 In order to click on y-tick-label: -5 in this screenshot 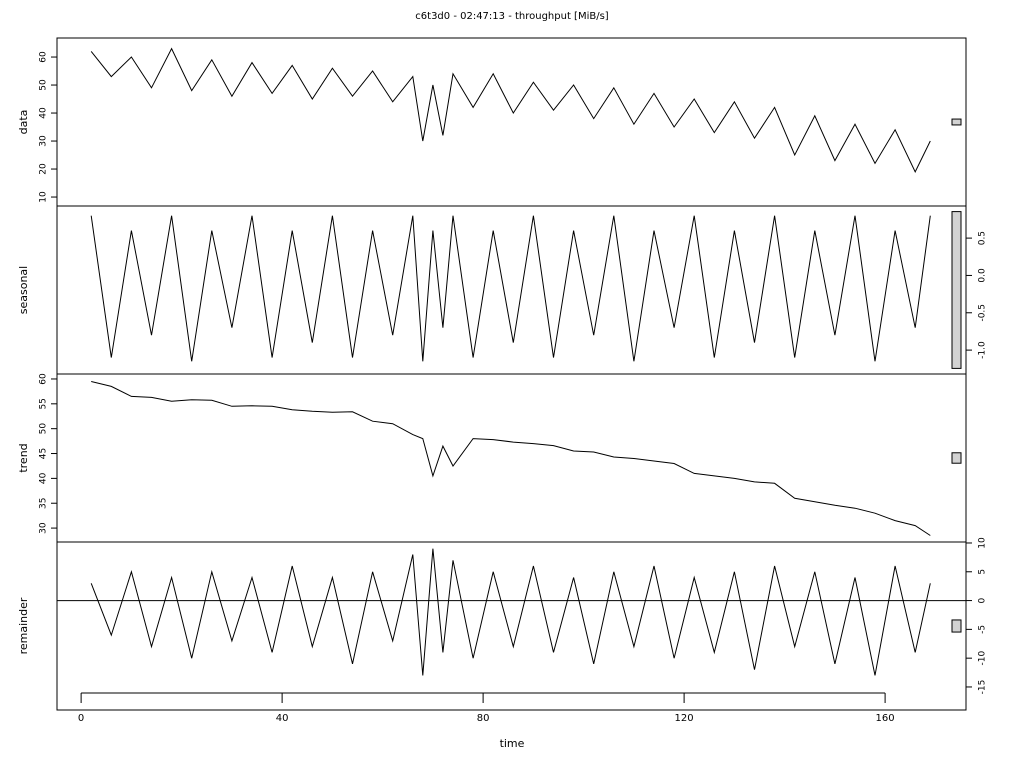, I will do `click(983, 629)`.